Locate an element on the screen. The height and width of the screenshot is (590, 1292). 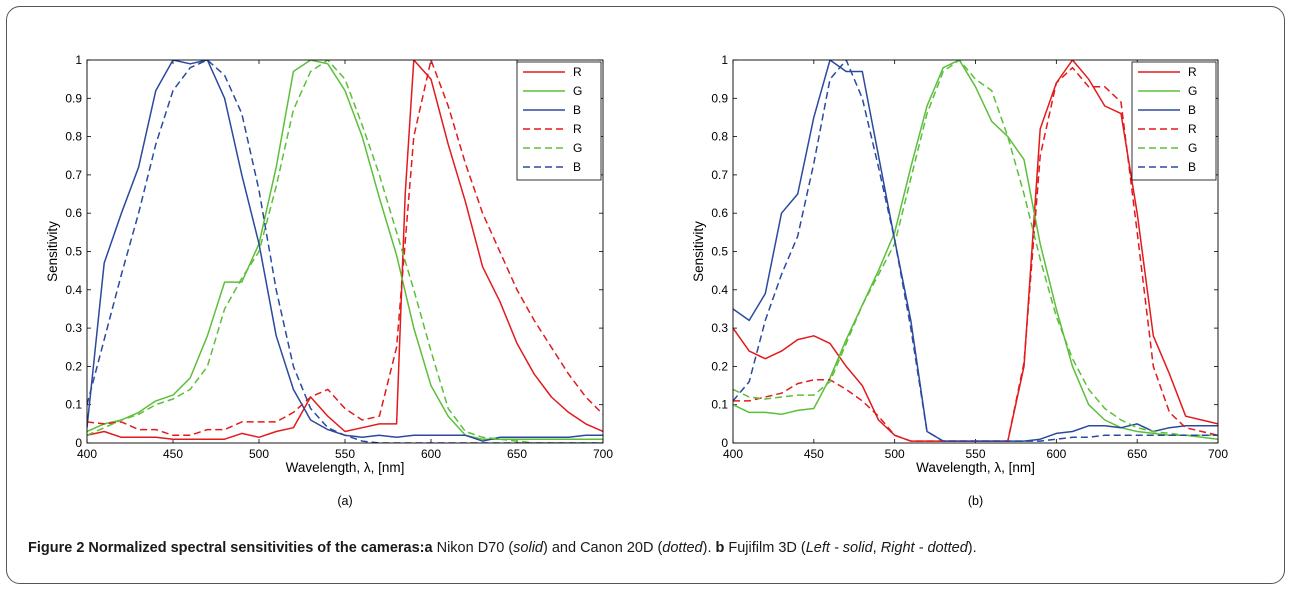
panel-label: (a) is located at coordinates (344, 501).